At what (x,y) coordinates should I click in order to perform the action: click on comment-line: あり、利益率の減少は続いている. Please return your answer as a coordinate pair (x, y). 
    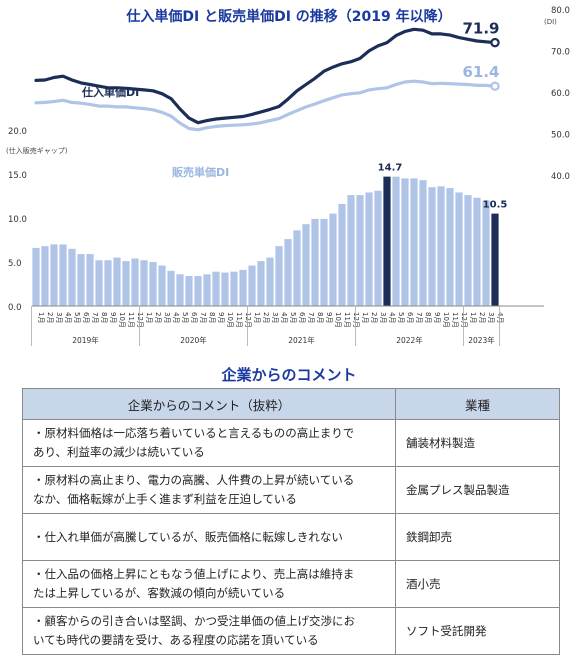
    Looking at the image, I should click on (119, 452).